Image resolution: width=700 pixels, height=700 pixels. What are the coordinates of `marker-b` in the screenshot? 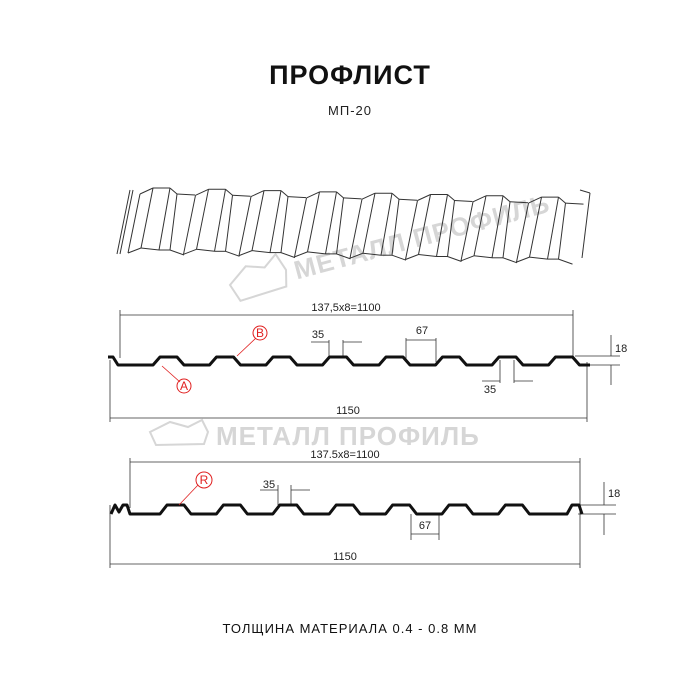 It's located at (260, 333).